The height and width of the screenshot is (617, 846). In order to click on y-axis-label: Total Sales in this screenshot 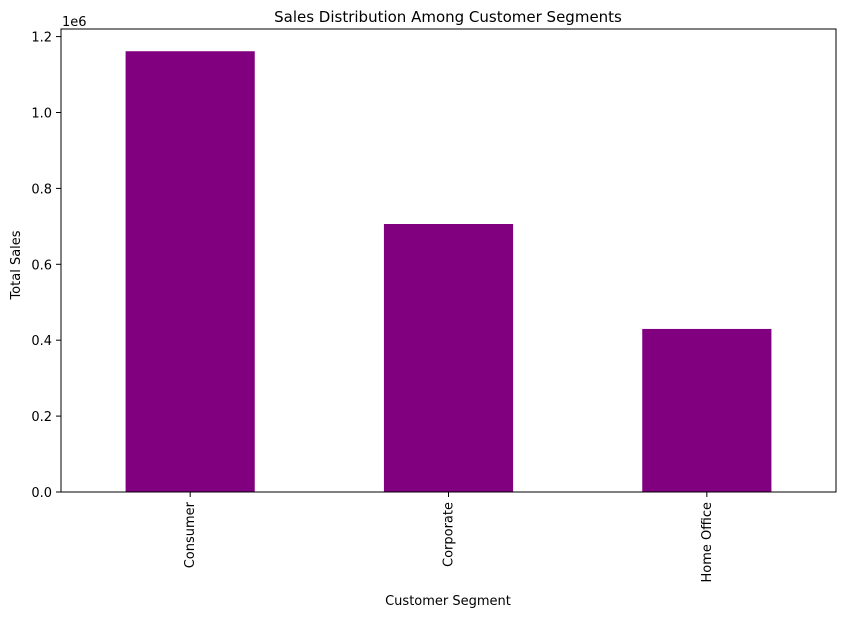, I will do `click(16, 265)`.